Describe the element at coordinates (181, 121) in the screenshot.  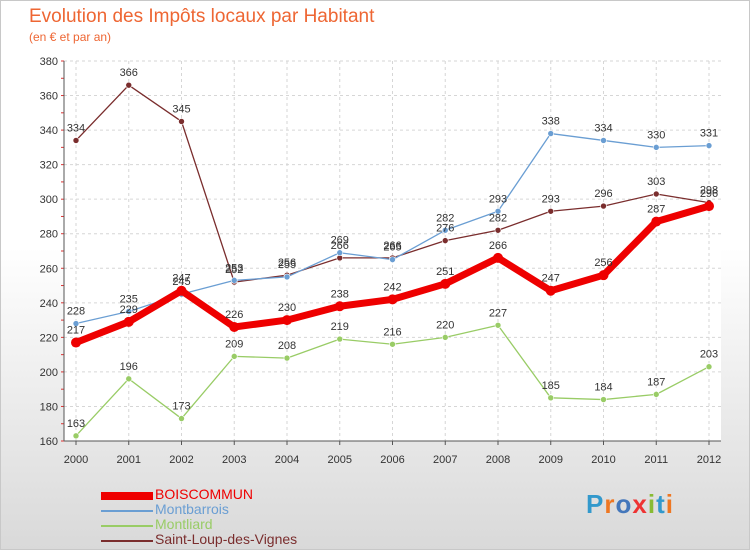
I see `data-point-saint-loup-des-vignes-2002` at that location.